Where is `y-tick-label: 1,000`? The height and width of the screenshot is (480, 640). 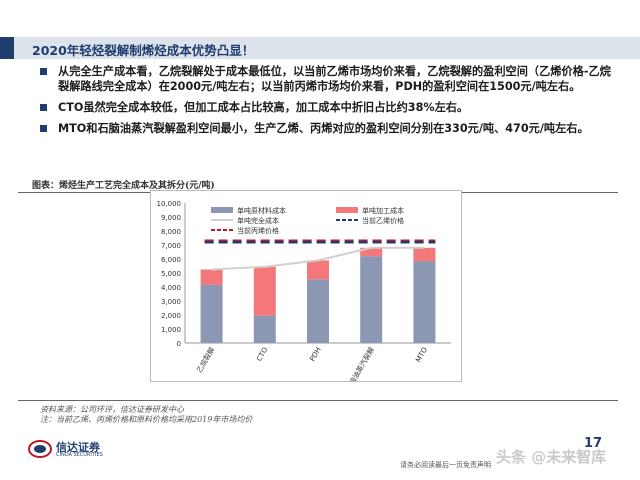 y-tick-label: 1,000 is located at coordinates (171, 330).